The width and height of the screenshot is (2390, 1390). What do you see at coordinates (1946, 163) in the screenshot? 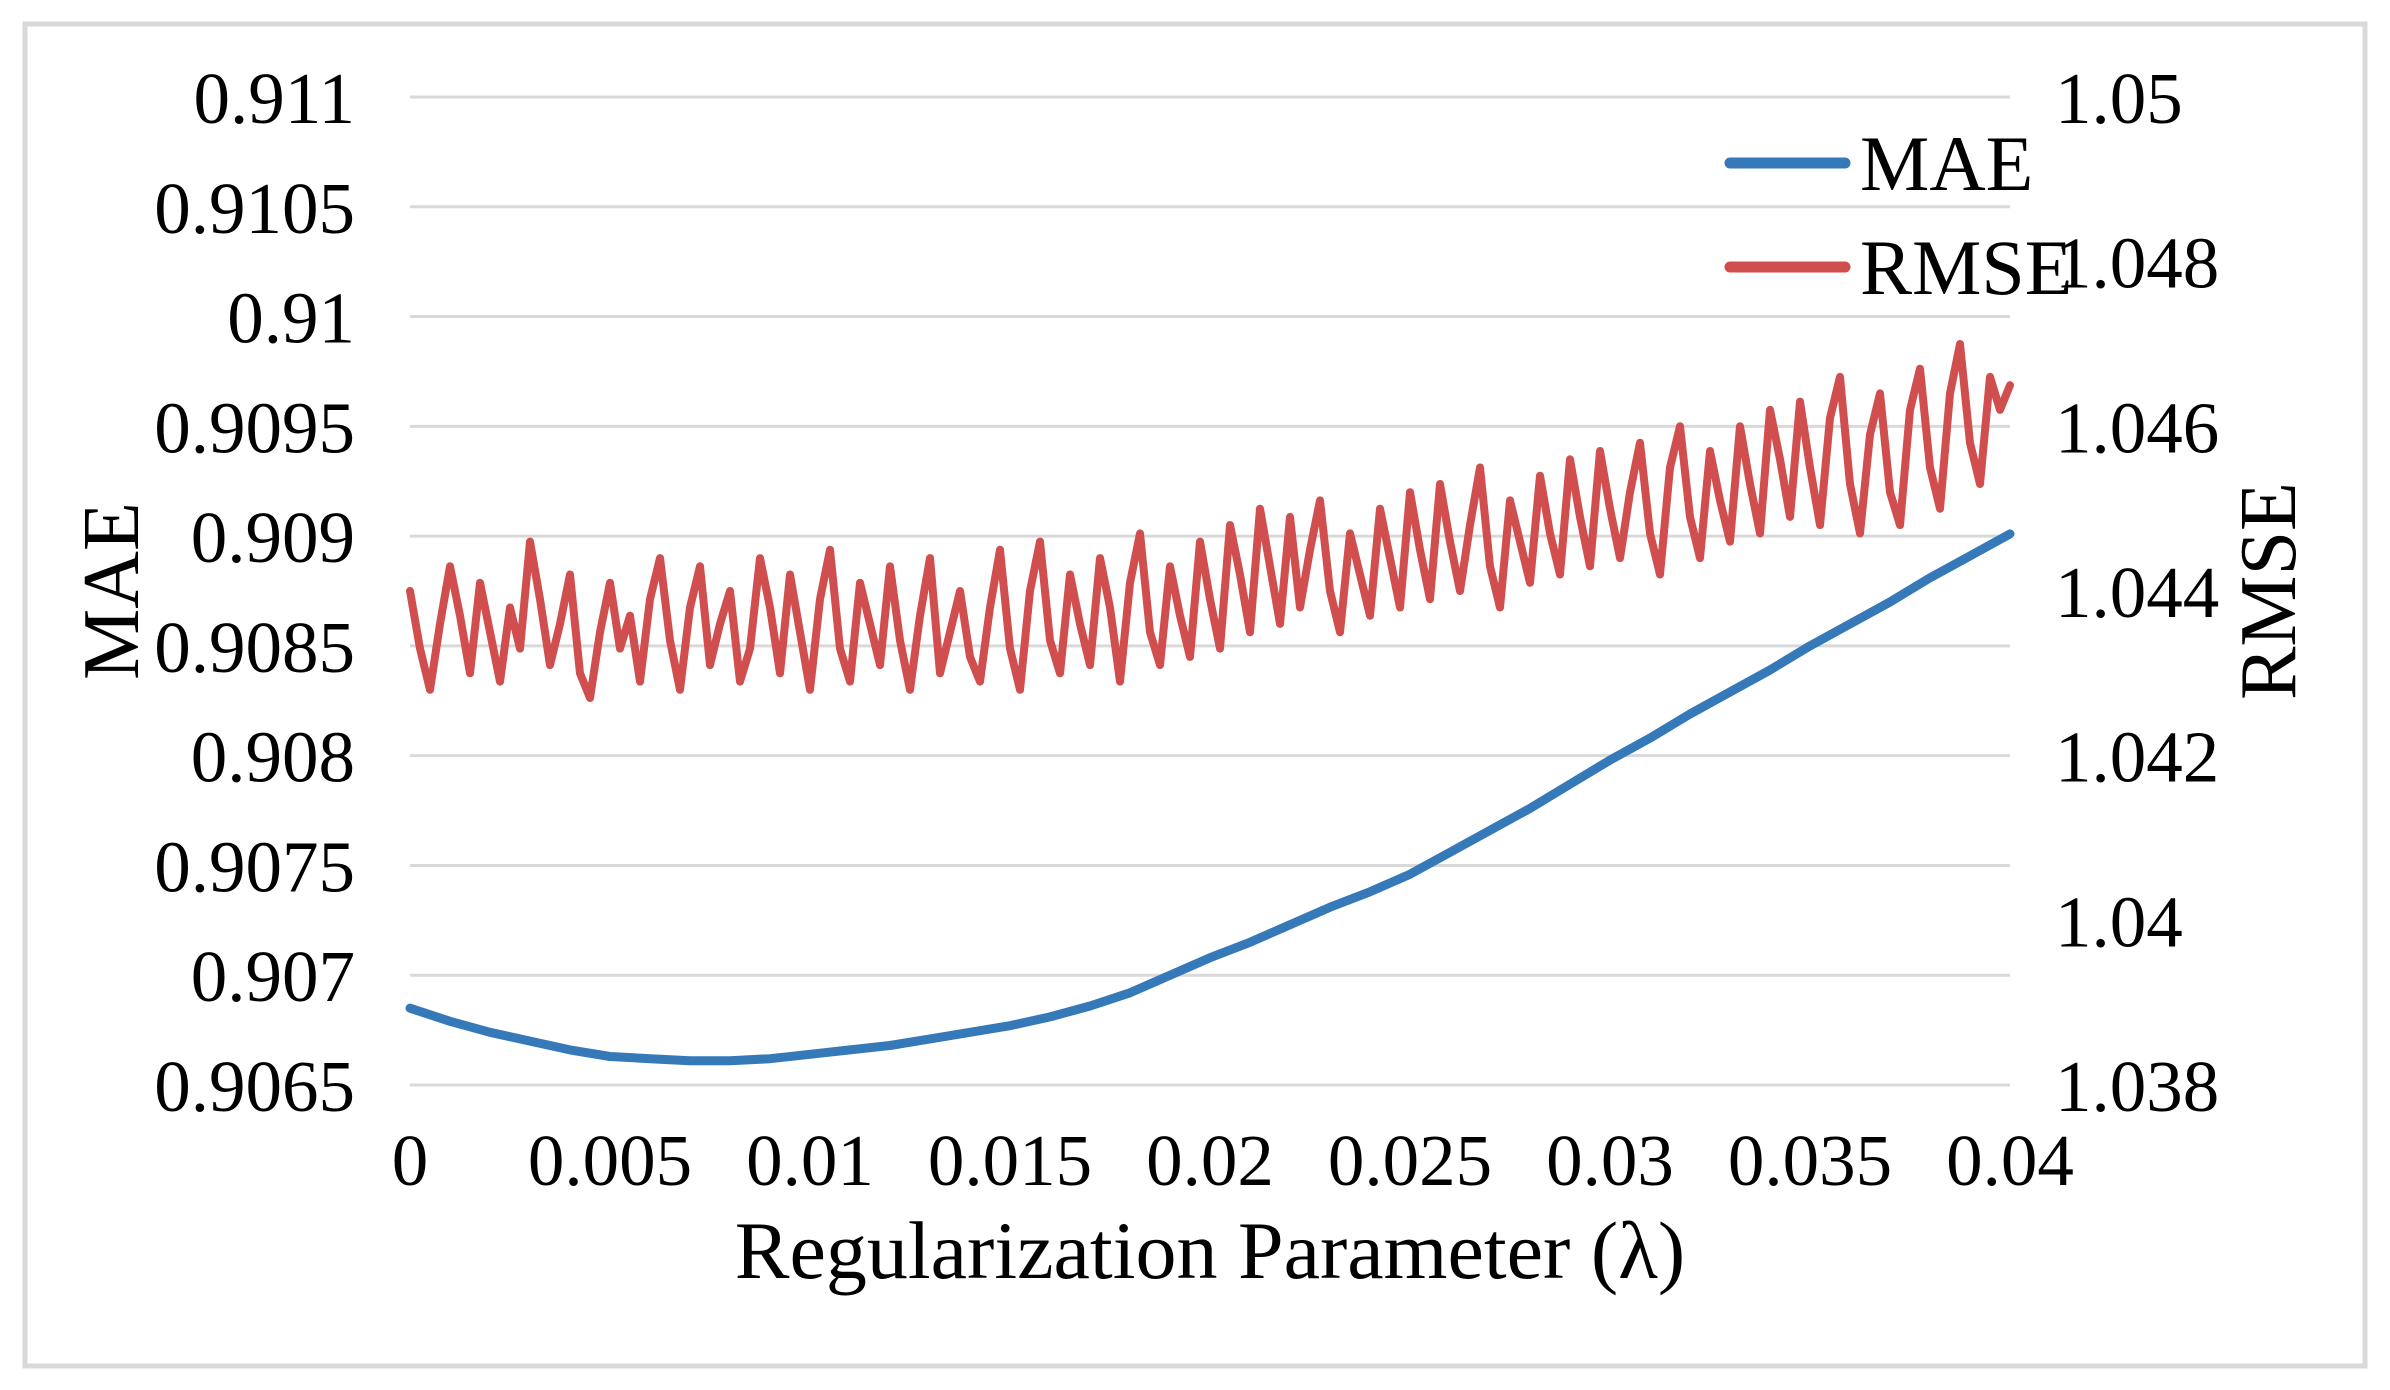
I see `legend-mae-label: MAE` at bounding box center [1946, 163].